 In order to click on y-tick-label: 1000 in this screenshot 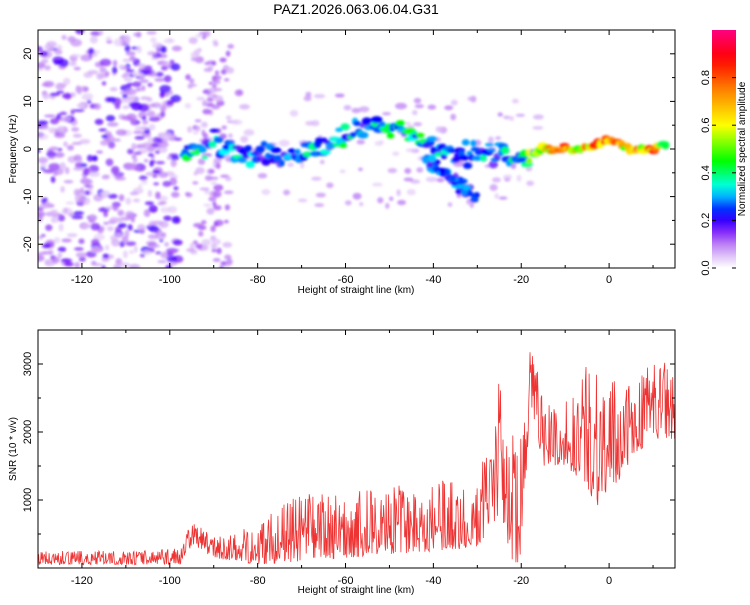, I will do `click(28, 500)`.